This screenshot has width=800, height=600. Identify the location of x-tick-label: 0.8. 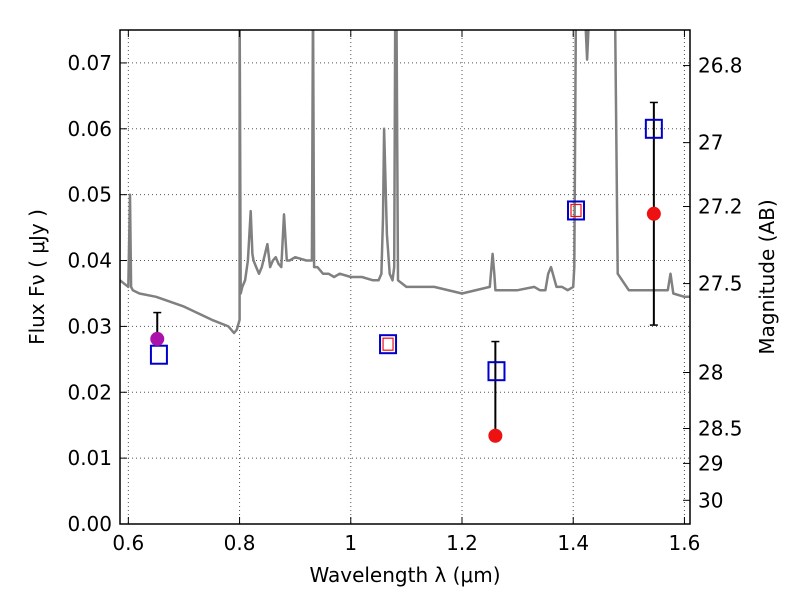
(240, 543).